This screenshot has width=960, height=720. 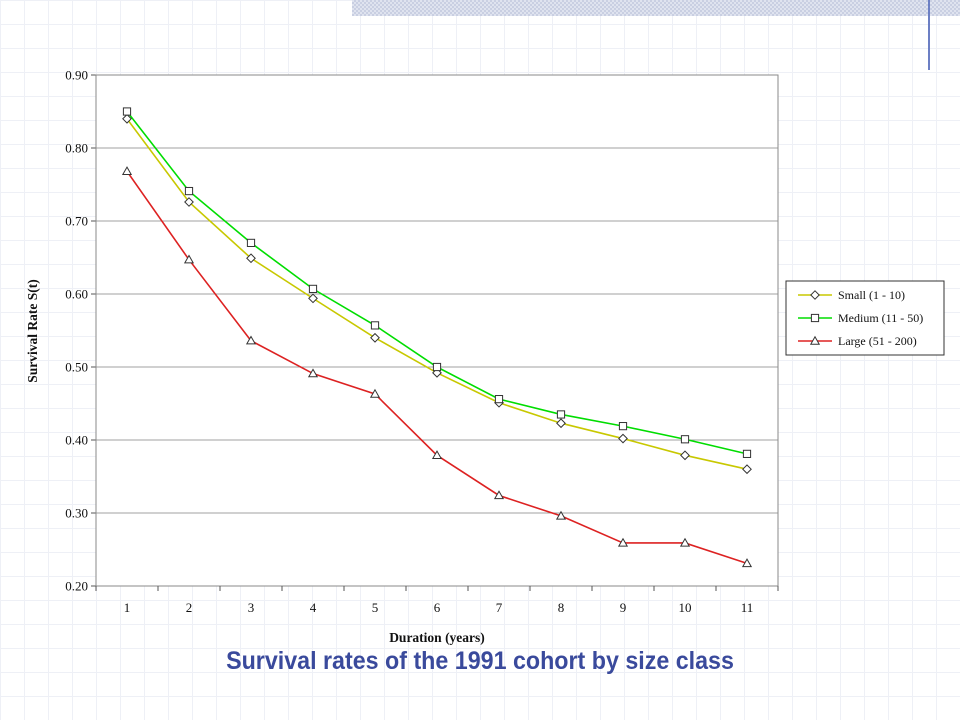 What do you see at coordinates (76, 221) in the screenshot?
I see `y-tick-label: 0.70` at bounding box center [76, 221].